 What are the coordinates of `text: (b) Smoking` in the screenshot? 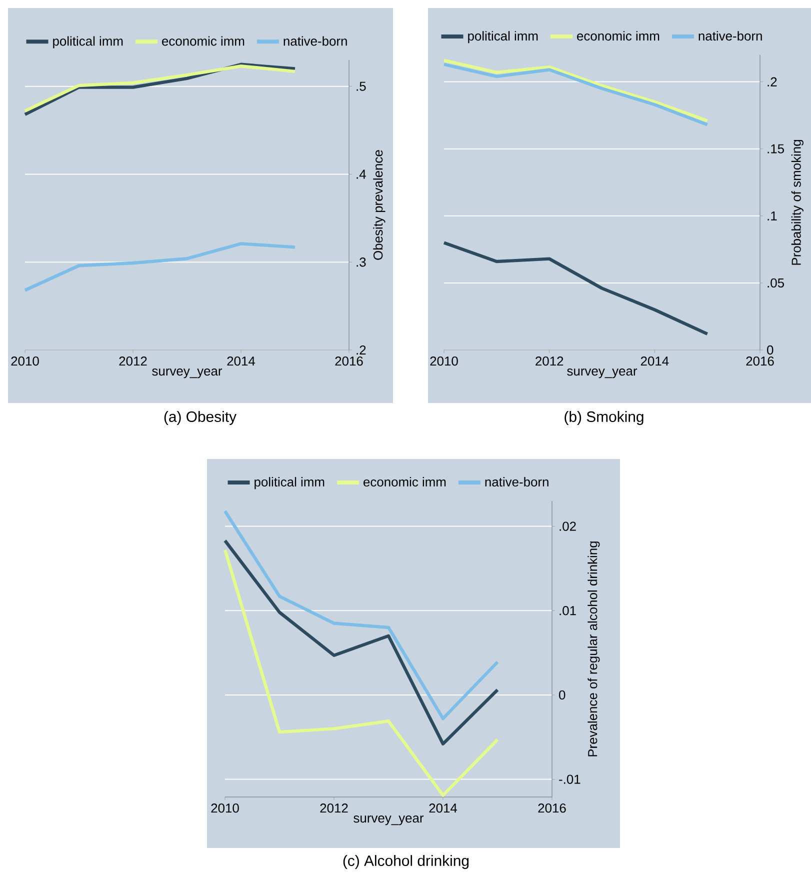 It's located at (604, 418).